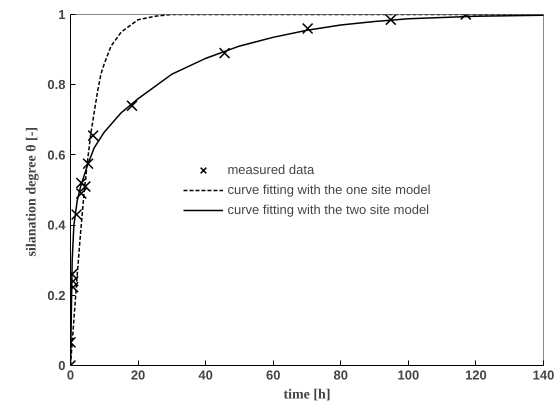  Describe the element at coordinates (328, 209) in the screenshot. I see `legend-label: curve fitting with the two site model` at that location.